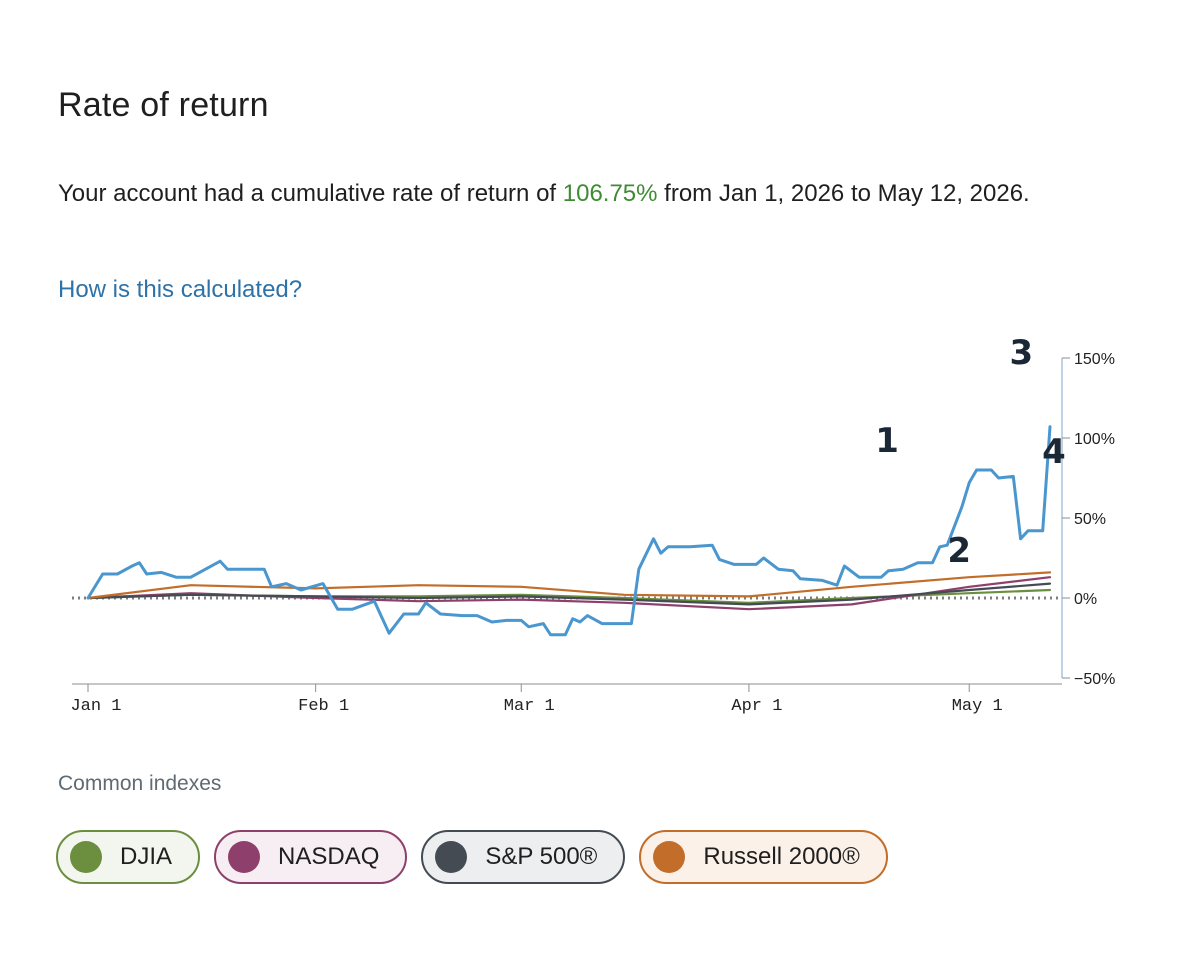 Image resolution: width=1200 pixels, height=971 pixels. What do you see at coordinates (529, 706) in the screenshot?
I see `x-tick-label: Mar 1` at bounding box center [529, 706].